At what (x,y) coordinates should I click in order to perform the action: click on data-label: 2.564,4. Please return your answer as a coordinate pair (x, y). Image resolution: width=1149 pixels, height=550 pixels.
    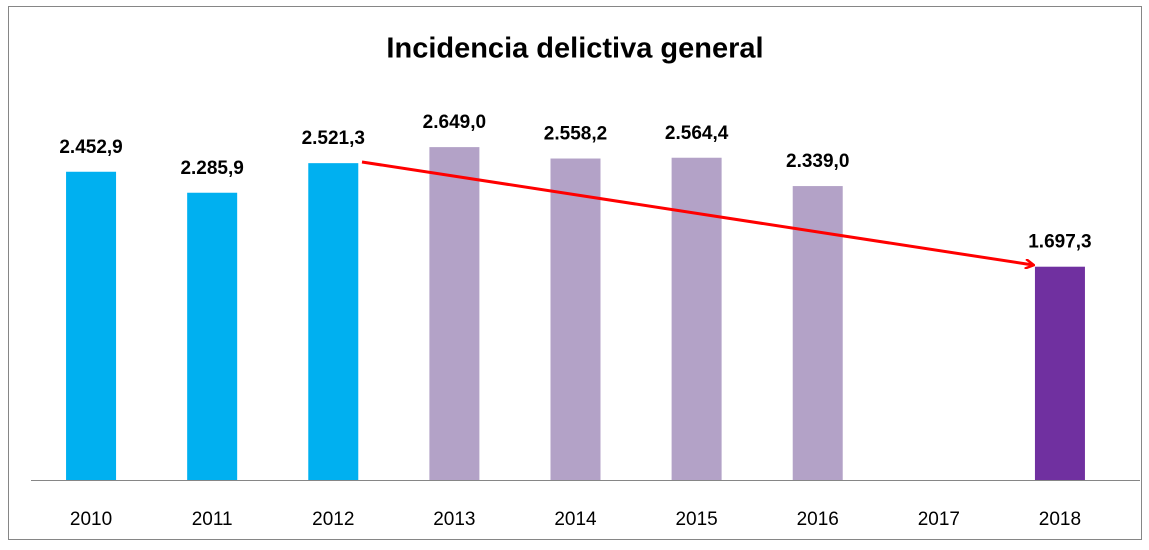
    Looking at the image, I should click on (697, 133).